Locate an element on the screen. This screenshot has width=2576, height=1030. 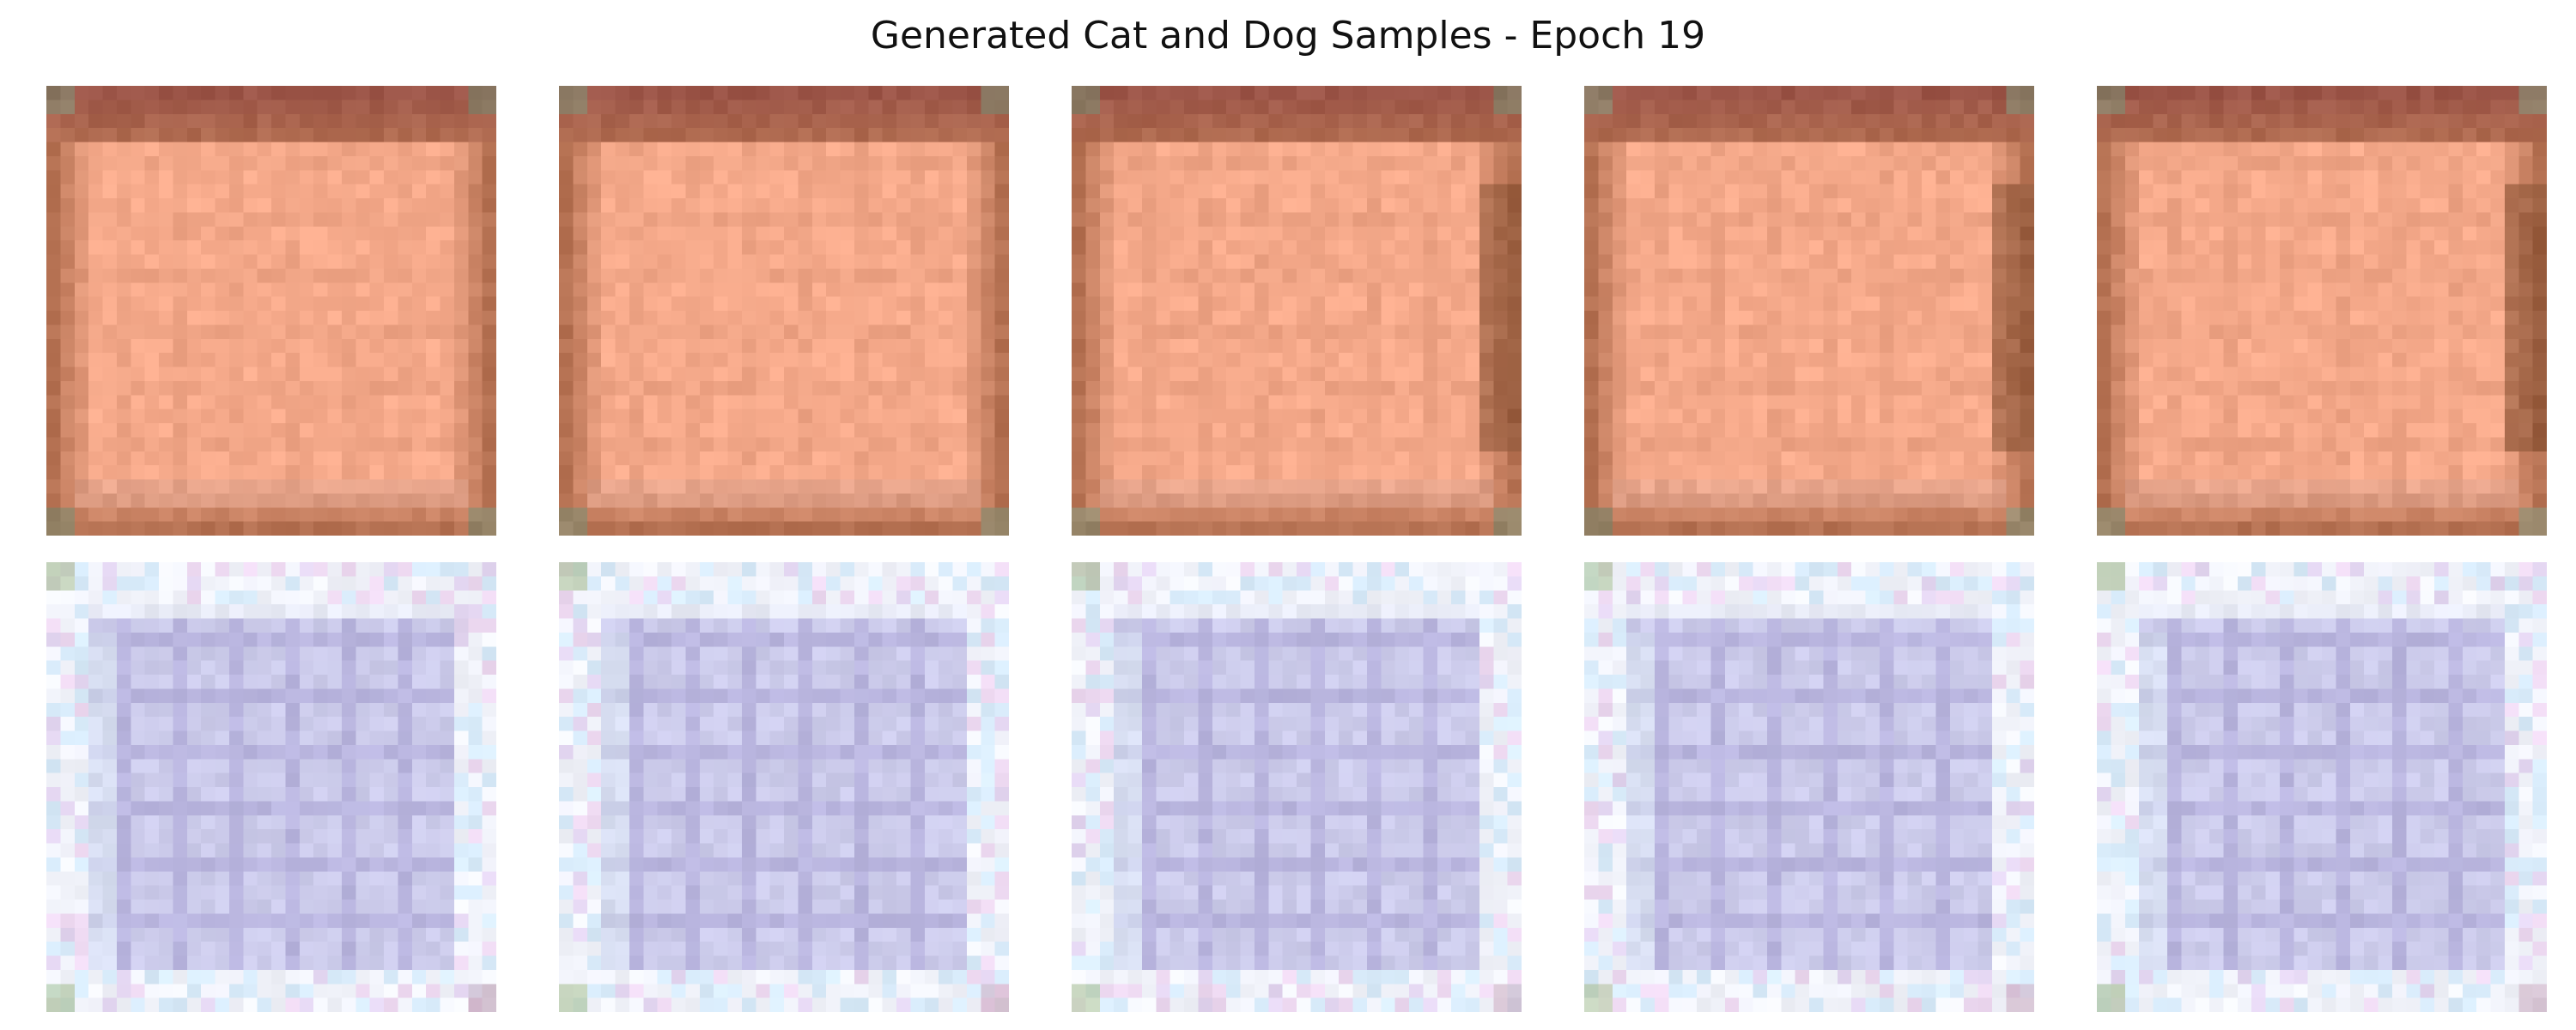
figure-title: Generated Cat and Dog Samples - Epoch 19 is located at coordinates (1288, 36).